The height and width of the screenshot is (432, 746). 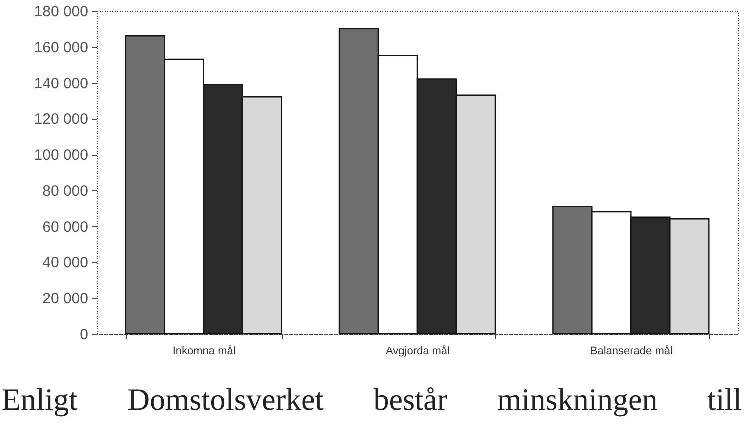 What do you see at coordinates (65, 299) in the screenshot?
I see `y-tick-label: 20 000` at bounding box center [65, 299].